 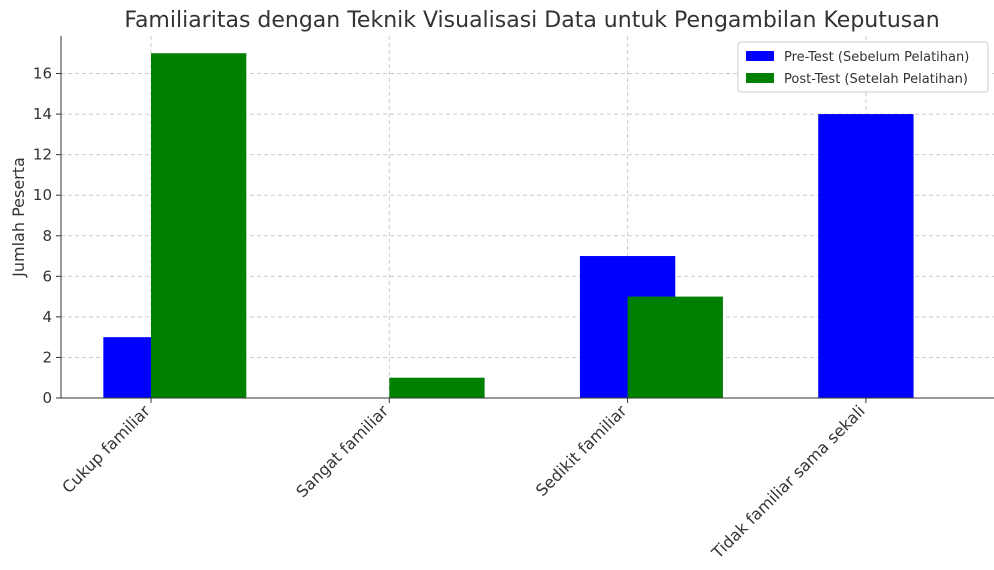 What do you see at coordinates (18, 217) in the screenshot?
I see `y-axis-label: Jumlah Peserta` at bounding box center [18, 217].